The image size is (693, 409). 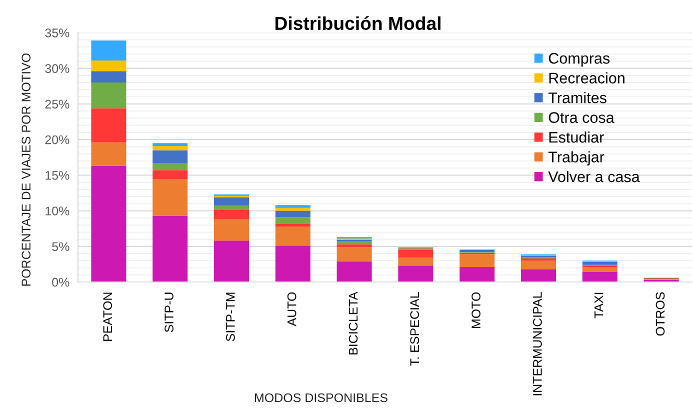 What do you see at coordinates (57, 33) in the screenshot?
I see `y-tick-label: 35%` at bounding box center [57, 33].